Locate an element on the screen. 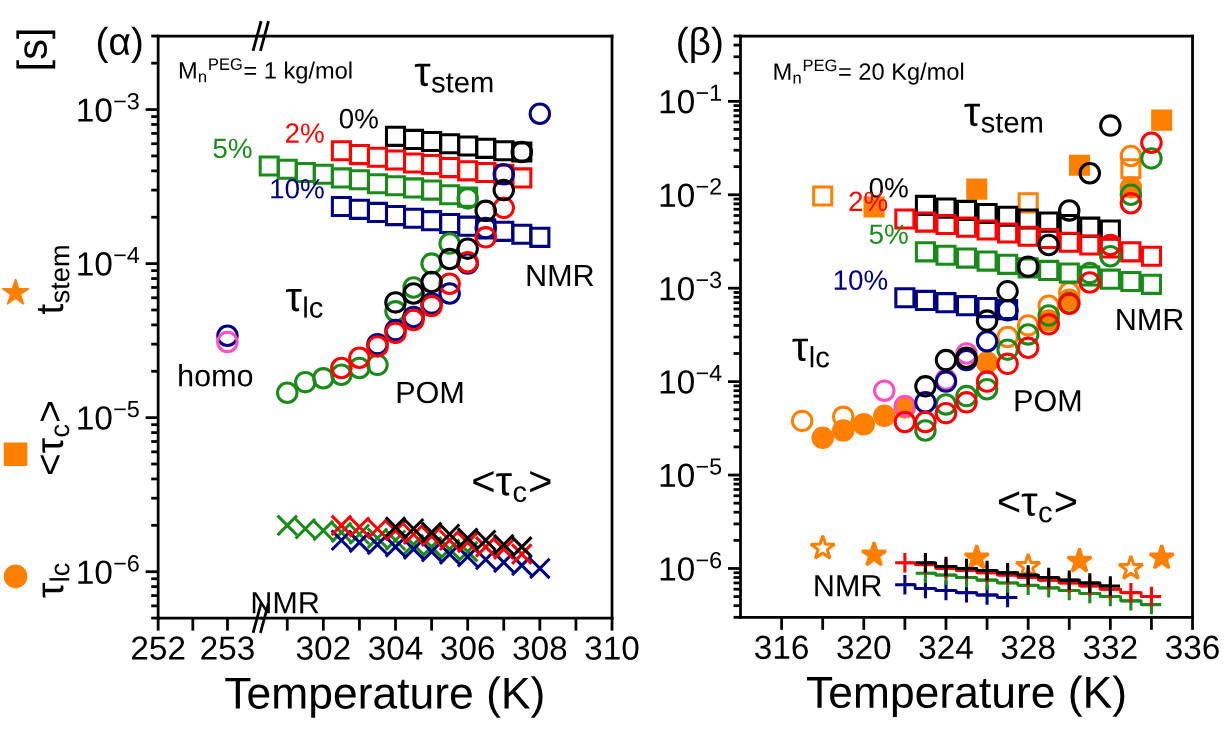 The width and height of the screenshot is (1226, 751). y-tick-label: 10$^{−2}$ is located at coordinates (690, 193).